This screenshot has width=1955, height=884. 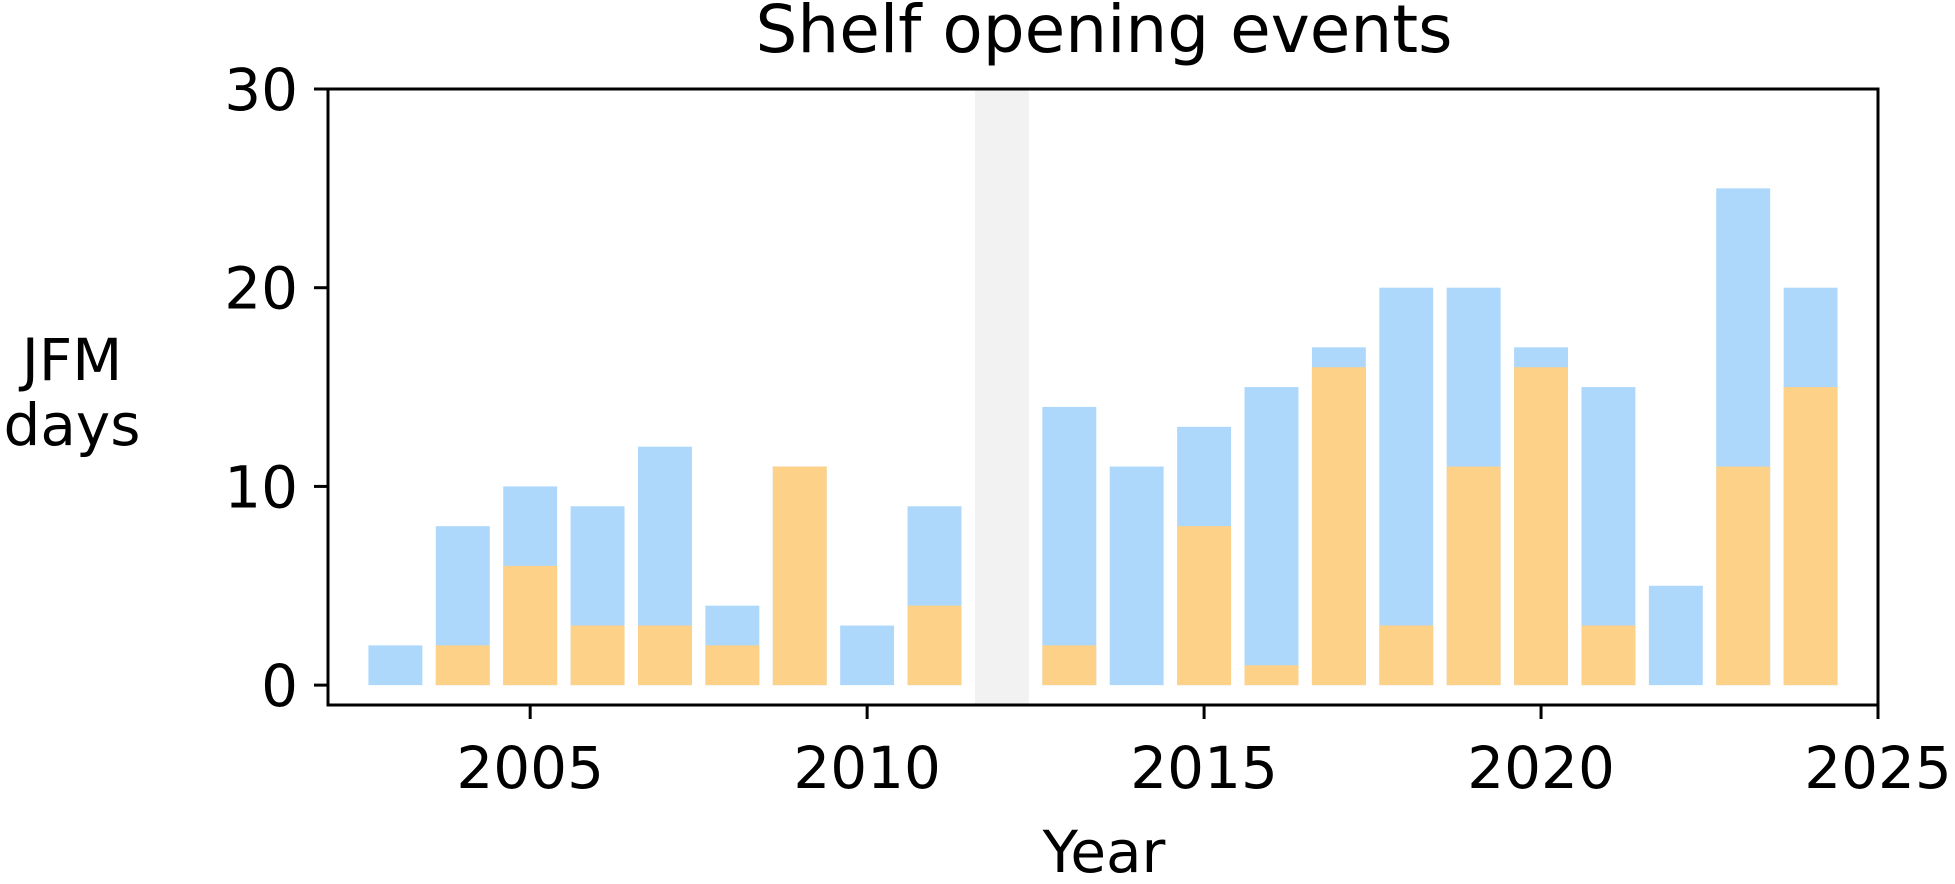 I want to click on bar-series-2-2018, so click(x=1406, y=655).